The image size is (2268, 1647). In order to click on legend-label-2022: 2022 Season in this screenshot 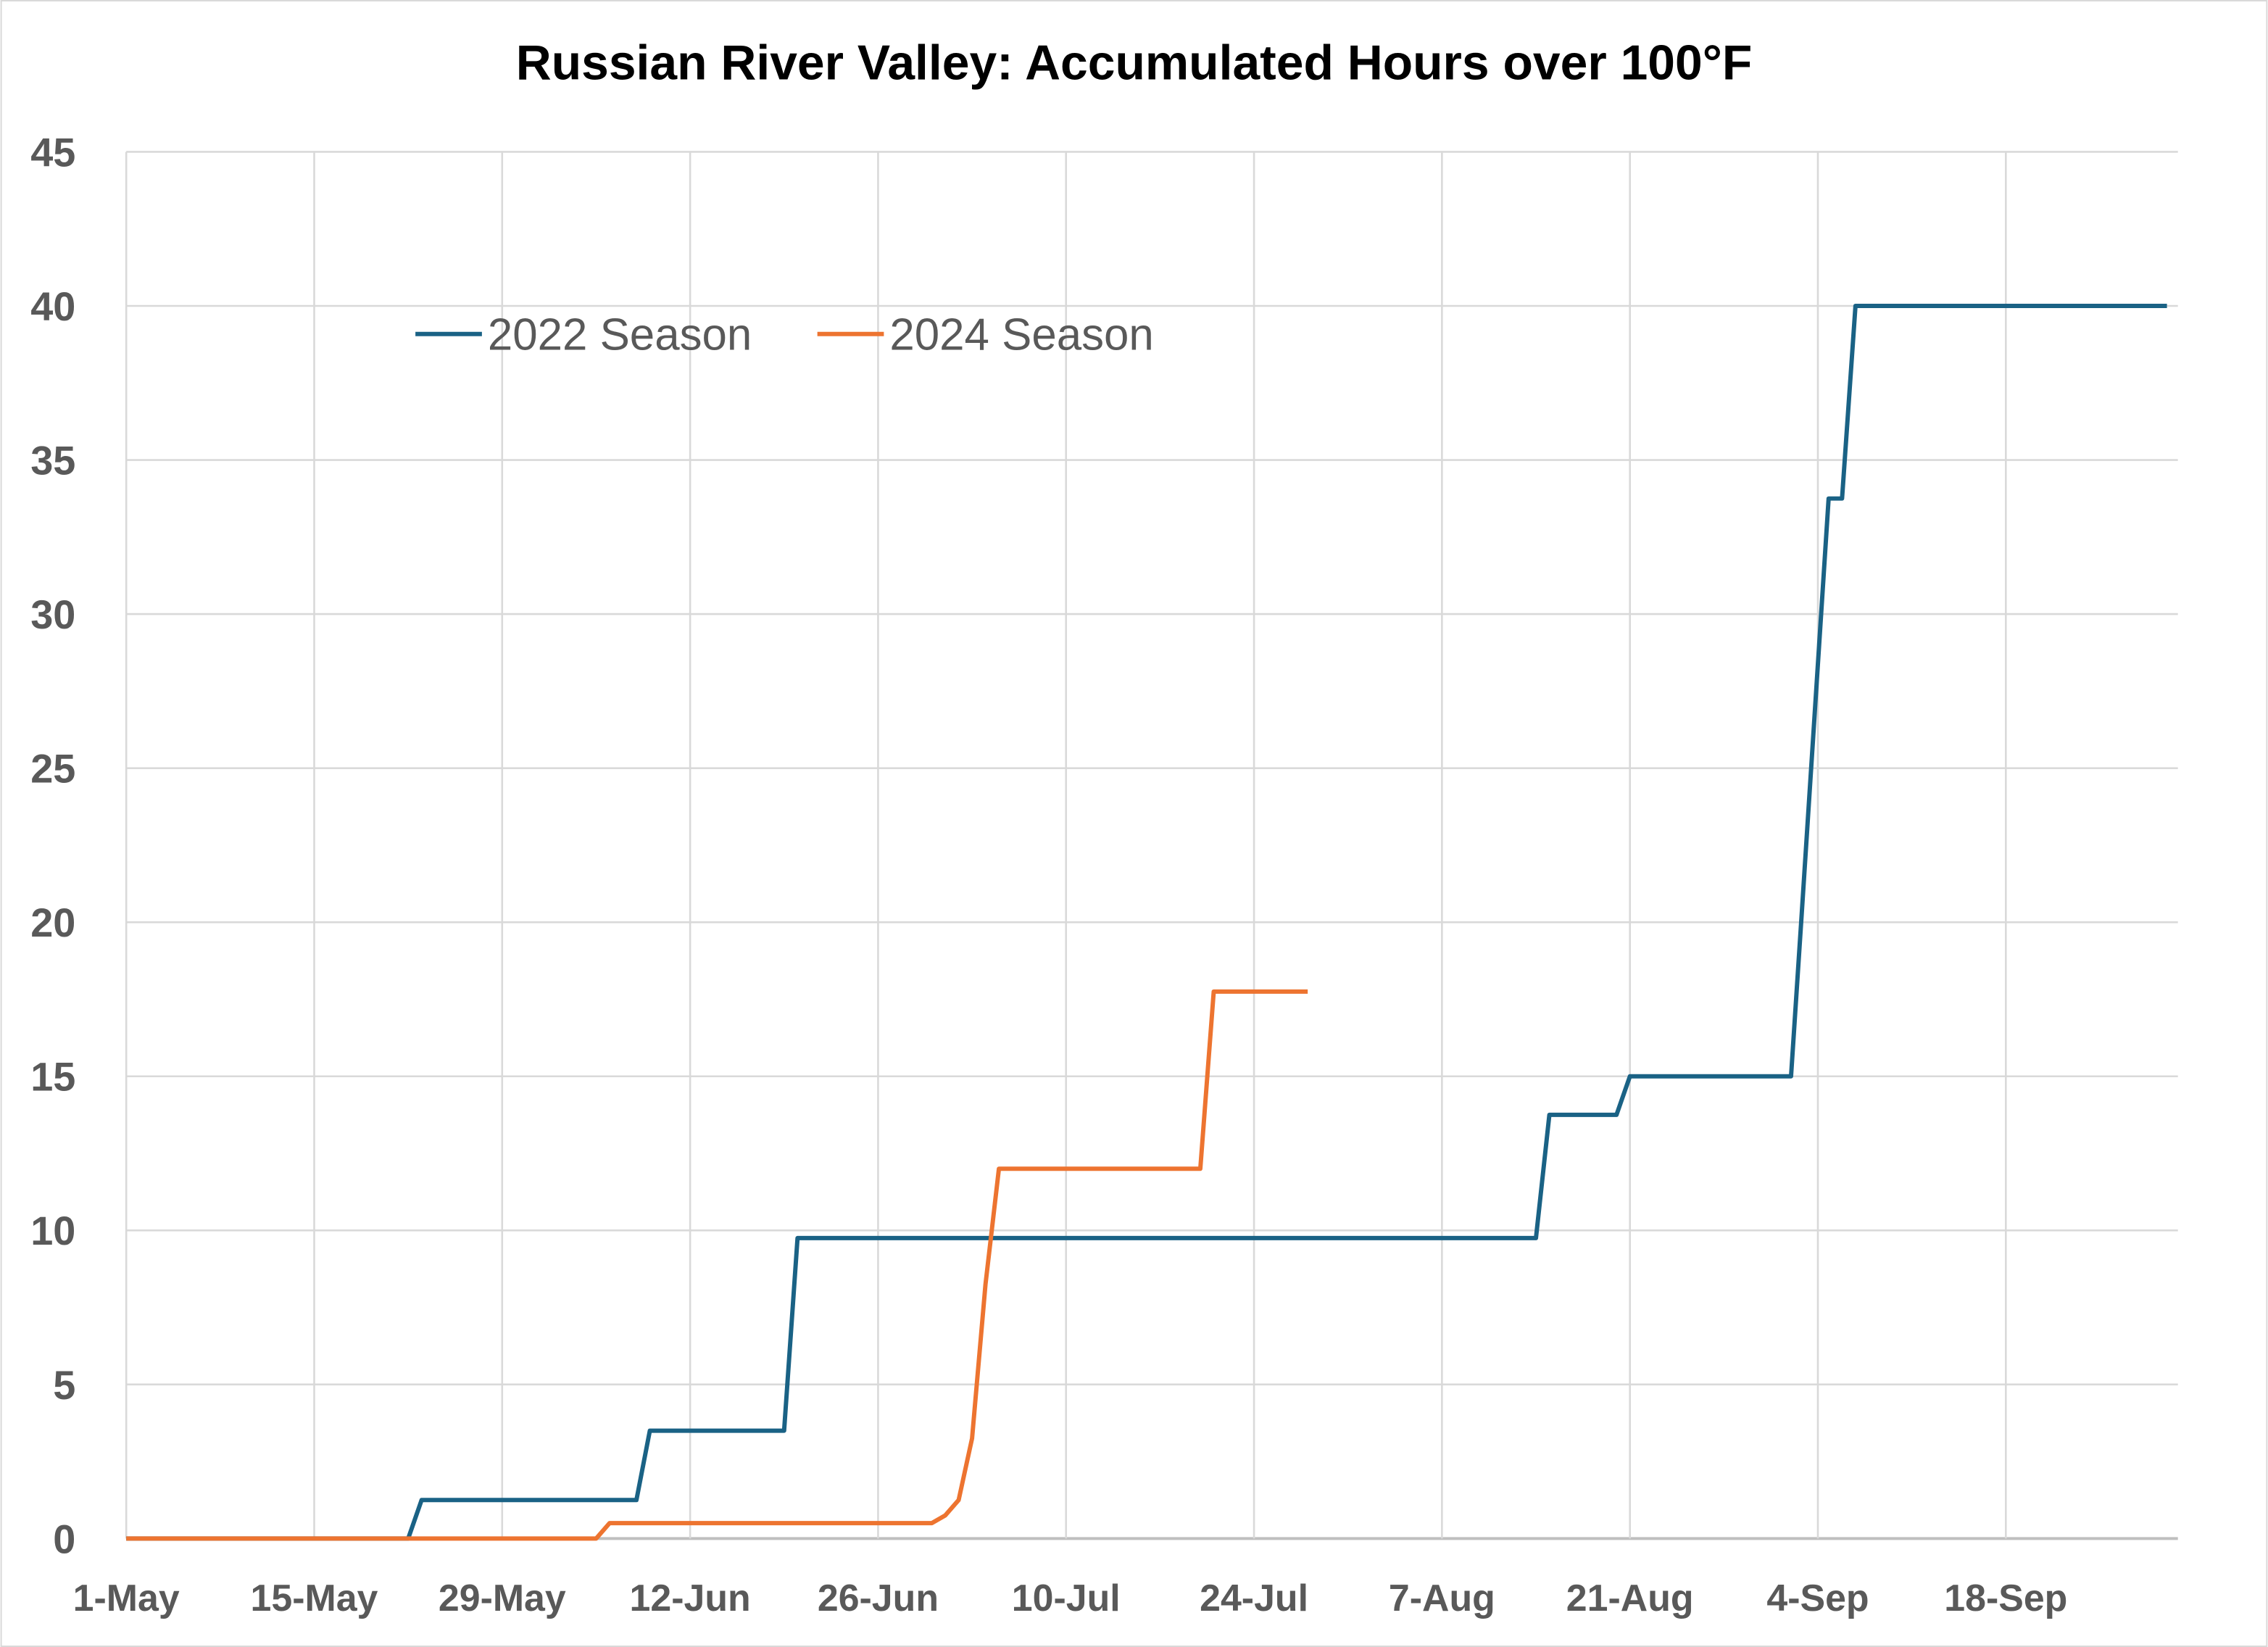, I will do `click(620, 335)`.